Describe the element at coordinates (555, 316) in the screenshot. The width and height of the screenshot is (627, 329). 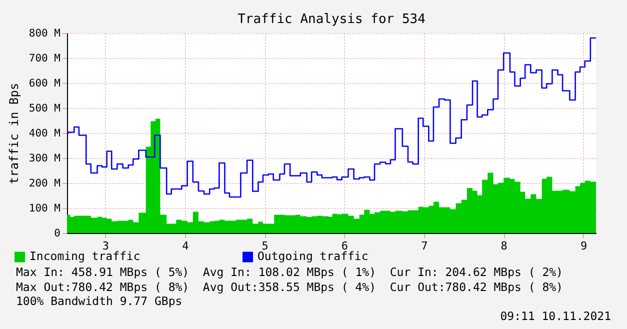
I see `text: 09:11 10.11.2021` at that location.